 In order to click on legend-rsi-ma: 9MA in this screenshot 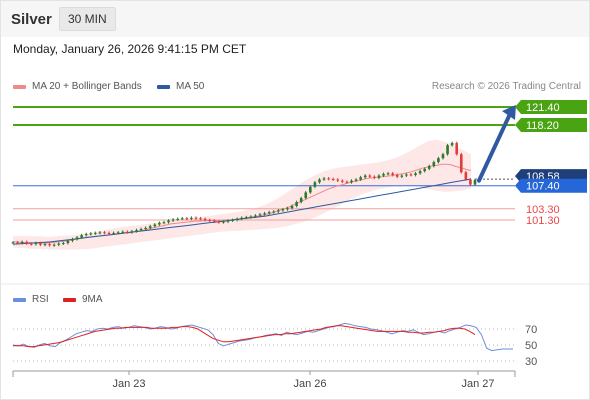, I will do `click(83, 299)`.